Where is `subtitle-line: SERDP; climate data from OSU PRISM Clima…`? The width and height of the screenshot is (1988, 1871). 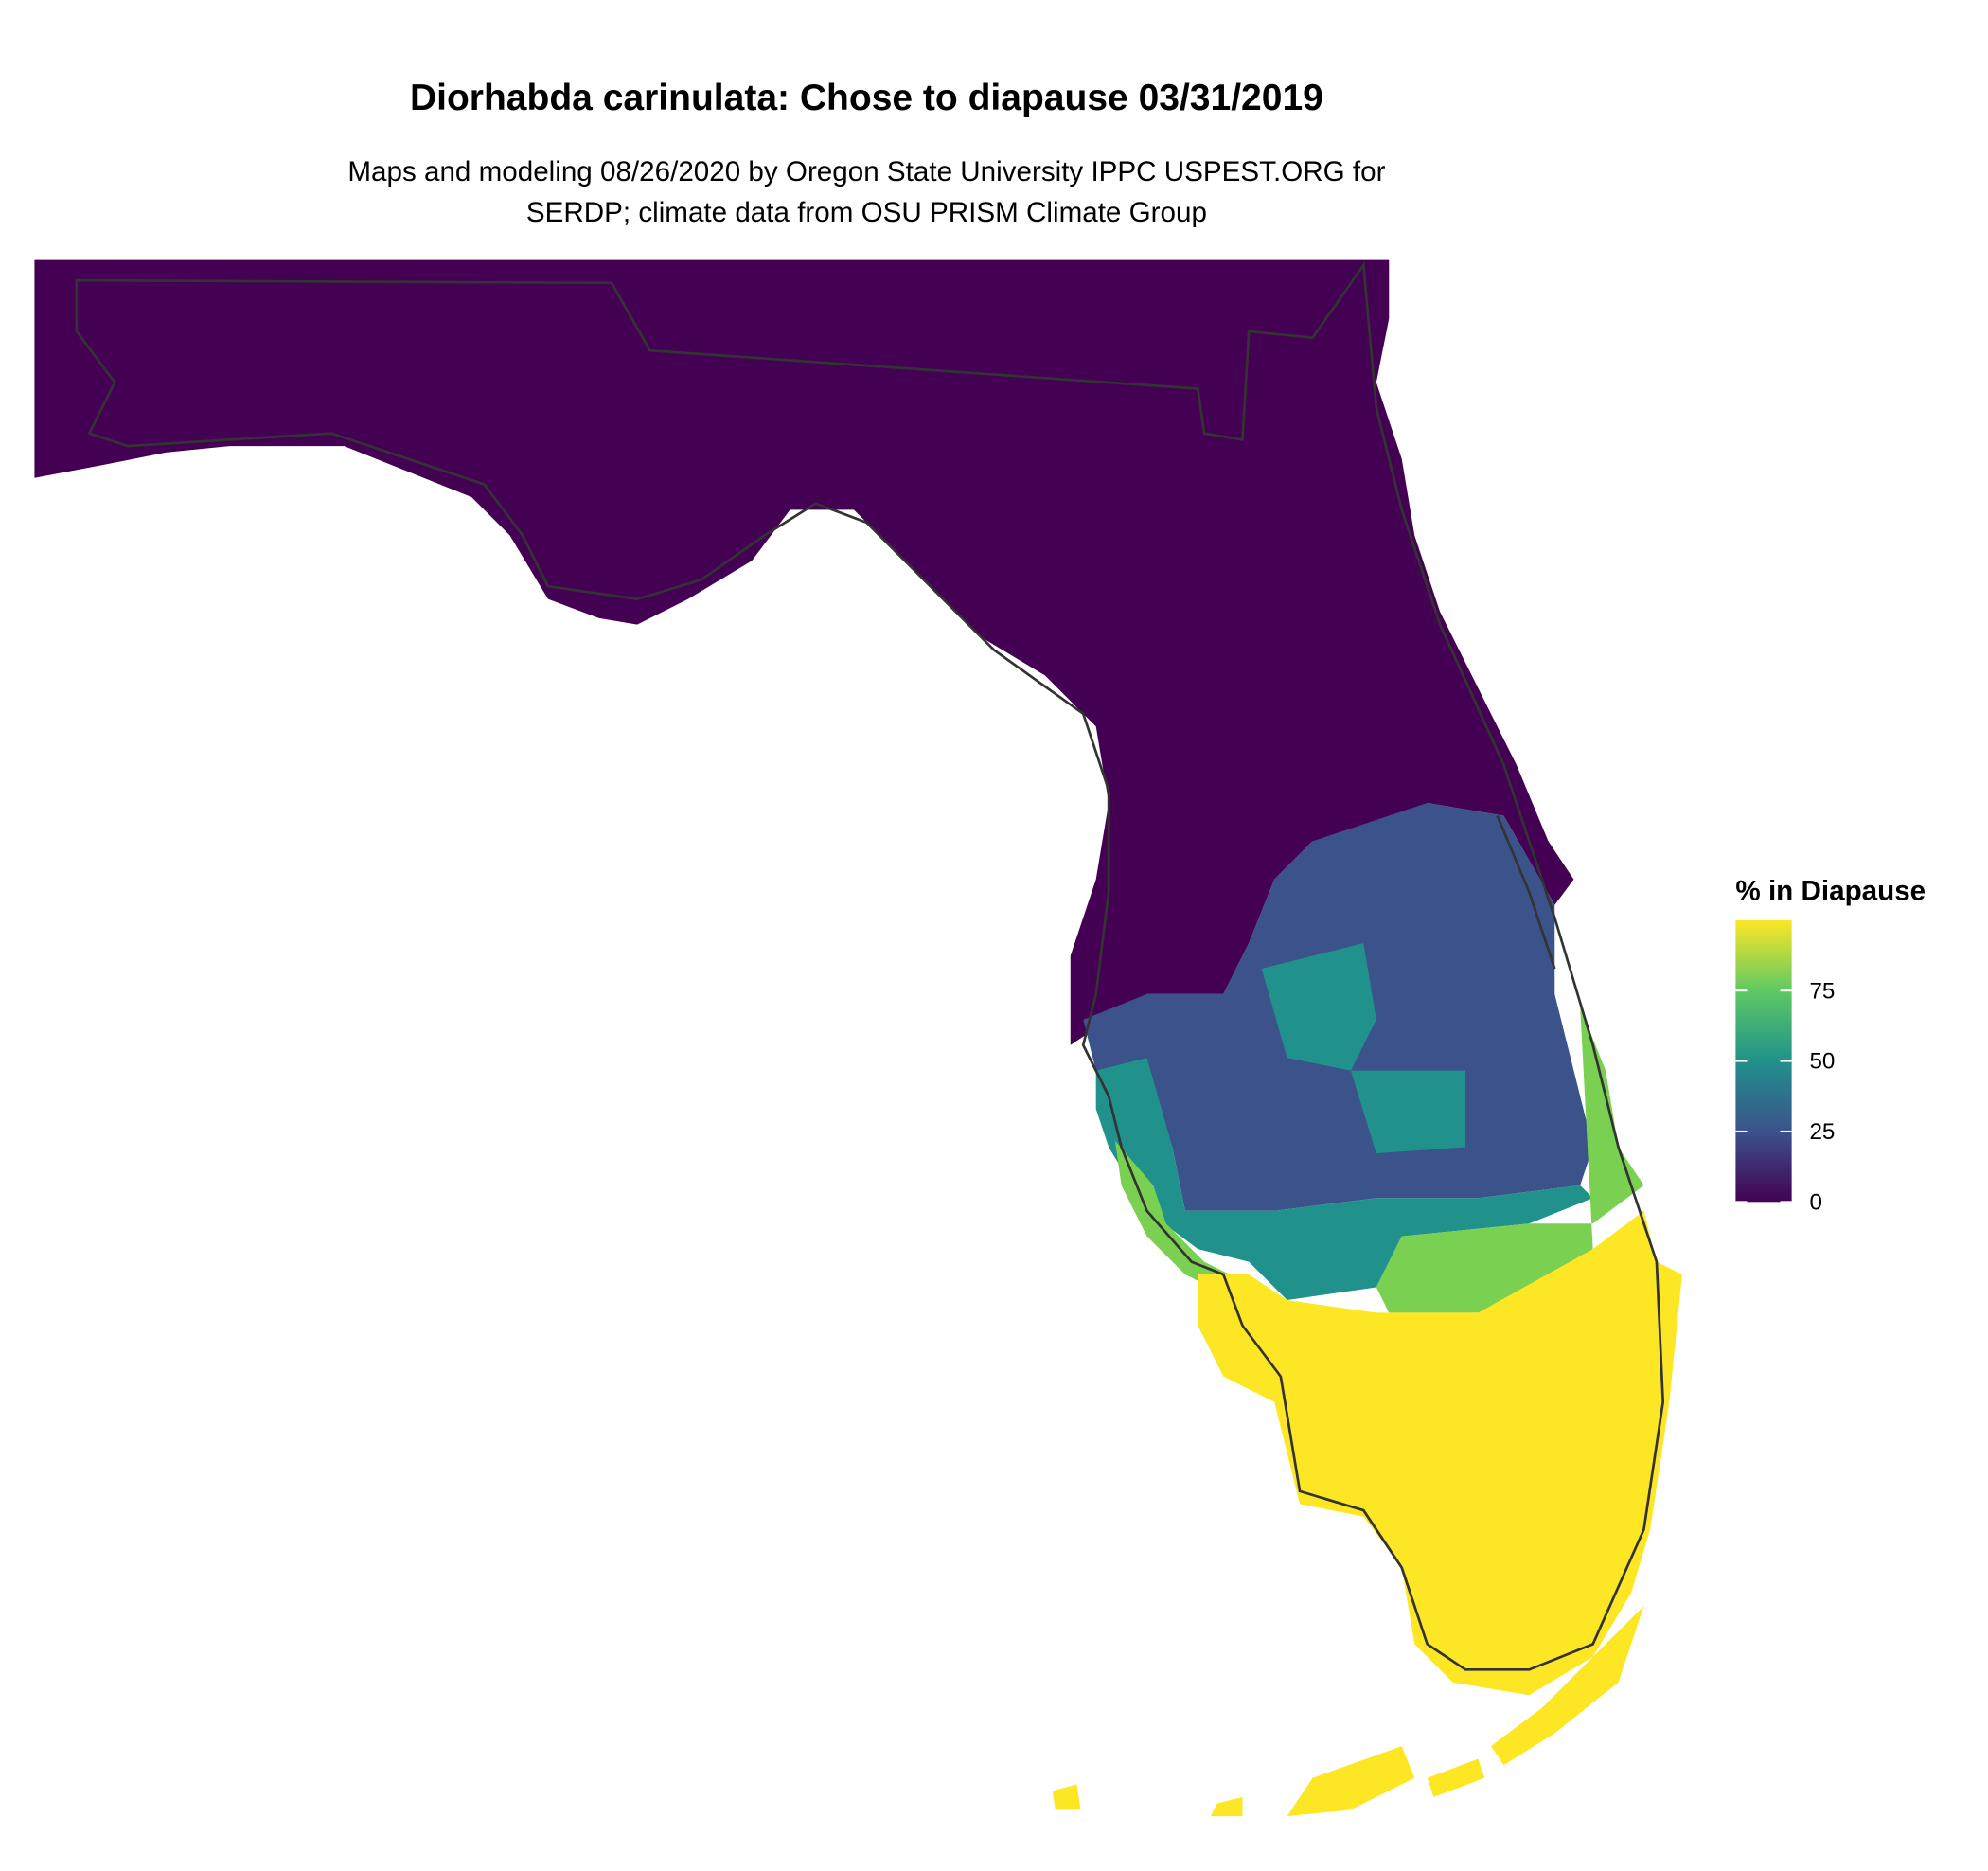 subtitle-line: SERDP; climate data from OSU PRISM Clima… is located at coordinates (866, 212).